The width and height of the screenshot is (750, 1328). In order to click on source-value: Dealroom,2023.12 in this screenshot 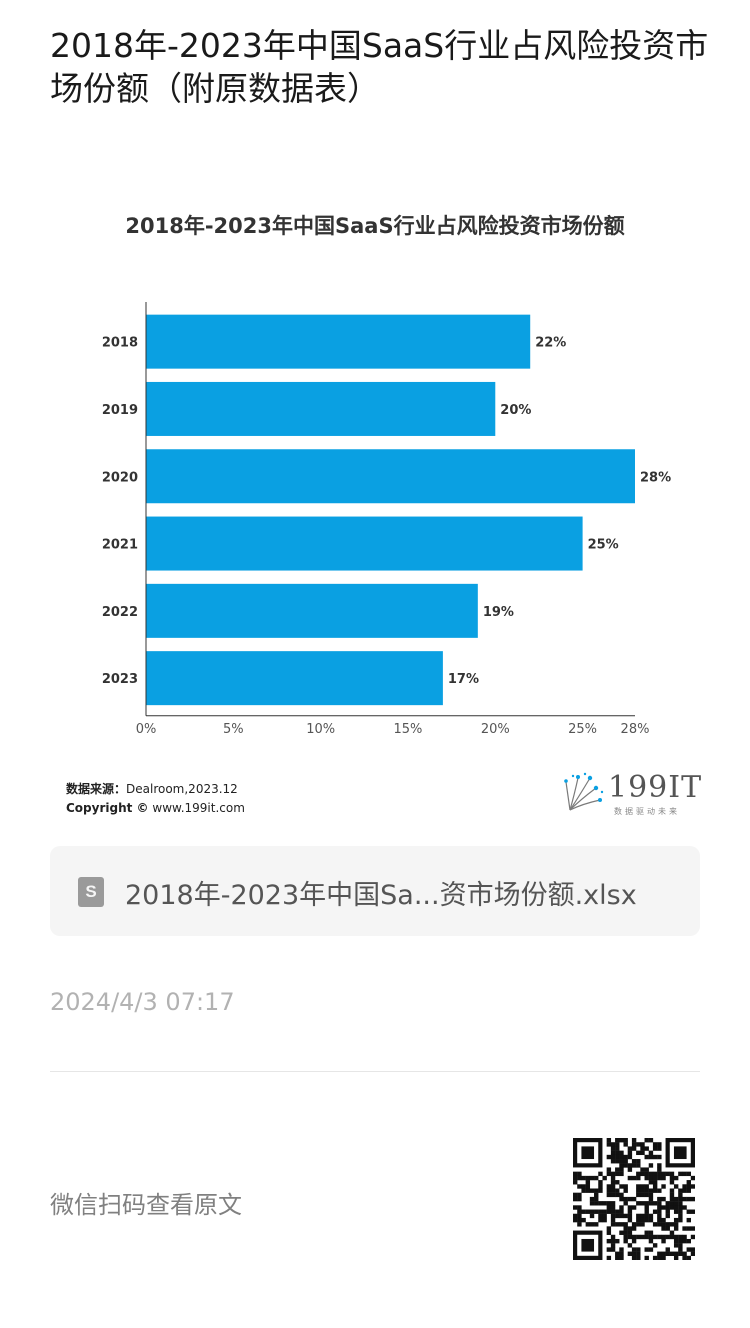, I will do `click(182, 789)`.